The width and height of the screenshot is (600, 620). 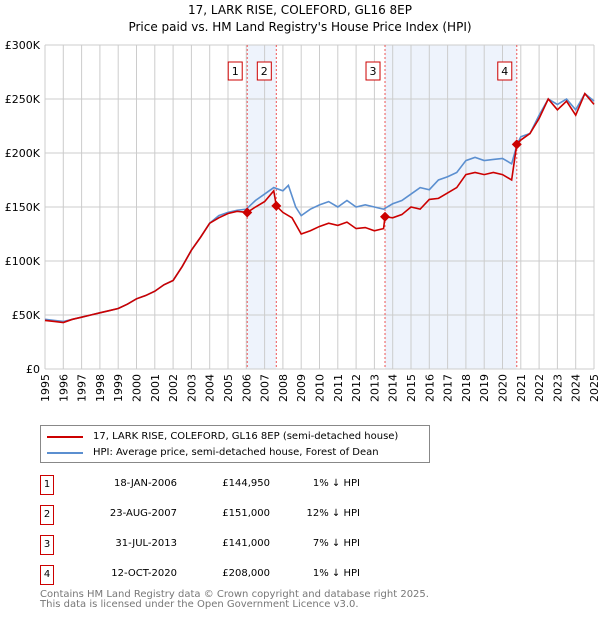 I want to click on sale-label: 4, so click(x=504, y=71).